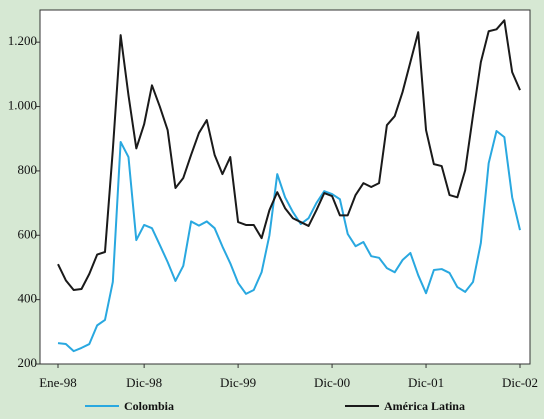  What do you see at coordinates (149, 406) in the screenshot?
I see `legend-label: Colombia` at bounding box center [149, 406].